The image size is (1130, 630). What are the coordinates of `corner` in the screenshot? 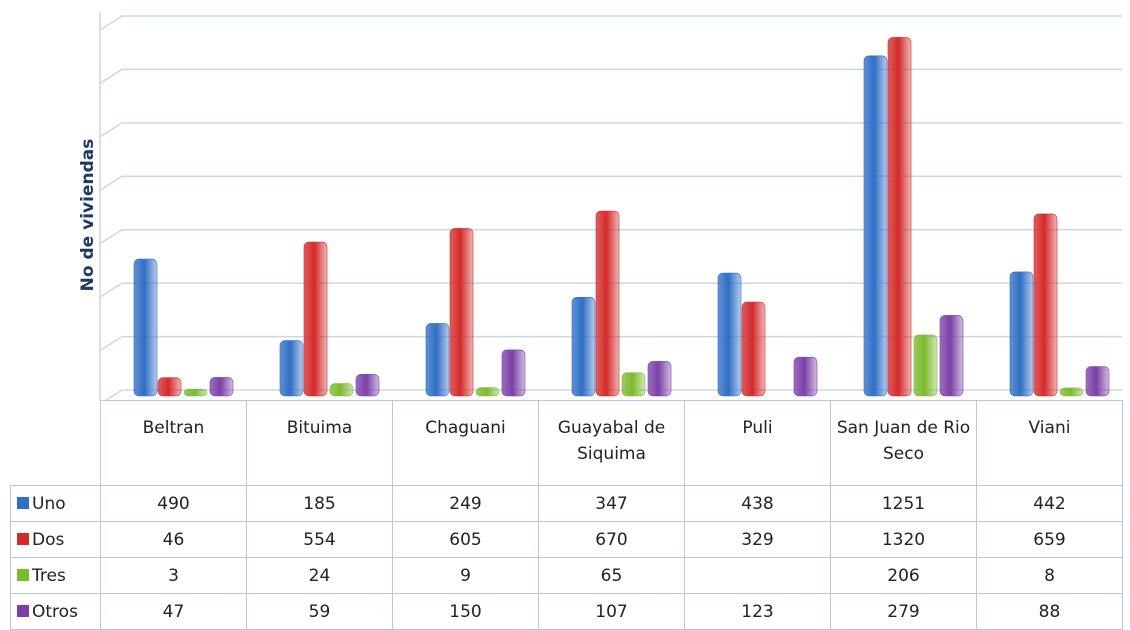 It's located at (55, 443).